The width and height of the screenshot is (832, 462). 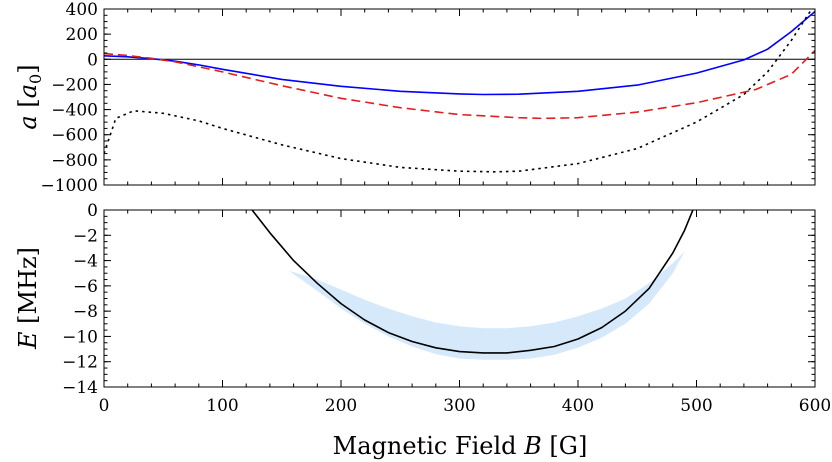 What do you see at coordinates (80, 388) in the screenshot?
I see `bottom-y-tick-label: −14` at bounding box center [80, 388].